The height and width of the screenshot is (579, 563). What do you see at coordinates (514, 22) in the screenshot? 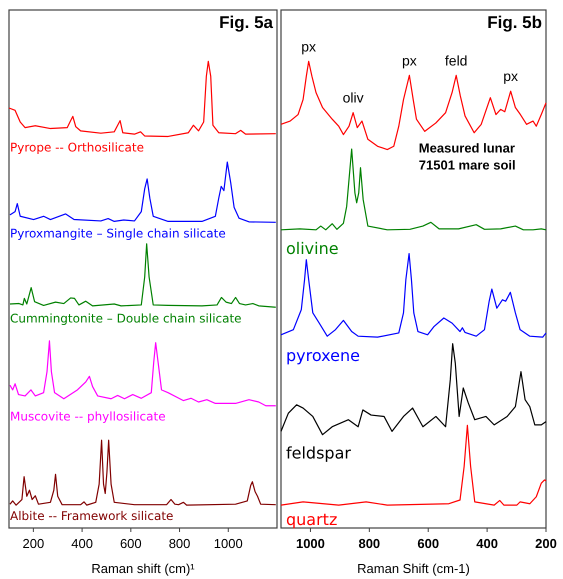
I see `chart-title: Fig. 5b` at bounding box center [514, 22].